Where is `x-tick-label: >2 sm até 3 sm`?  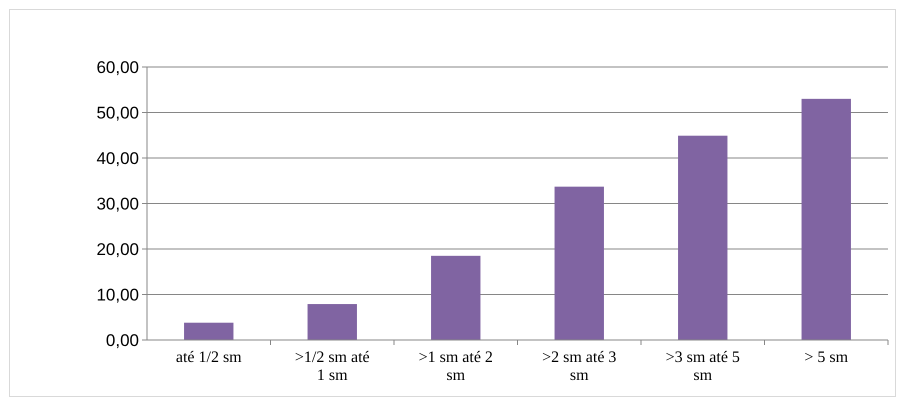 x-tick-label: >2 sm até 3 sm is located at coordinates (579, 366).